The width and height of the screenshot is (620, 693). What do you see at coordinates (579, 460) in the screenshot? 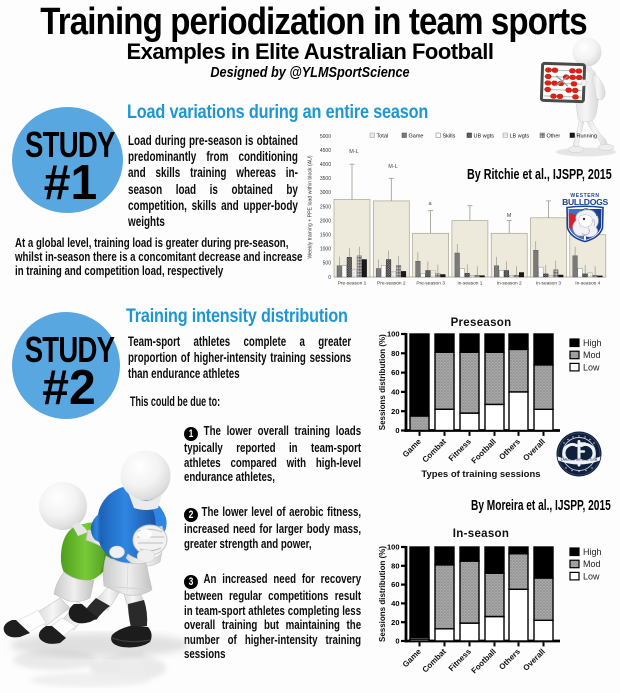
I see `svg-text: CARLTON FOOTBALL CLUB` at bounding box center [579, 460].